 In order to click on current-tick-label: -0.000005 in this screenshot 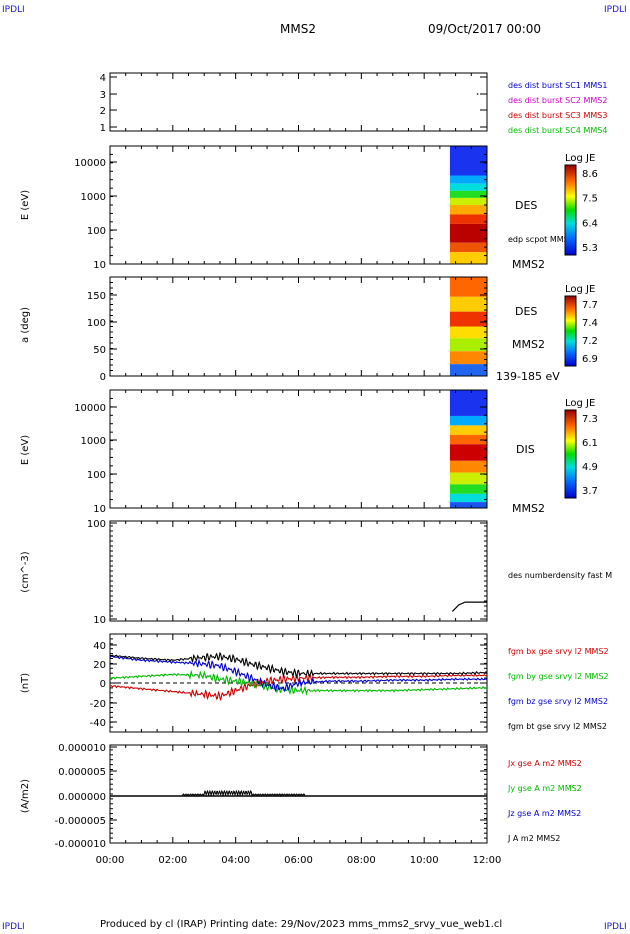, I will do `click(80, 821)`.